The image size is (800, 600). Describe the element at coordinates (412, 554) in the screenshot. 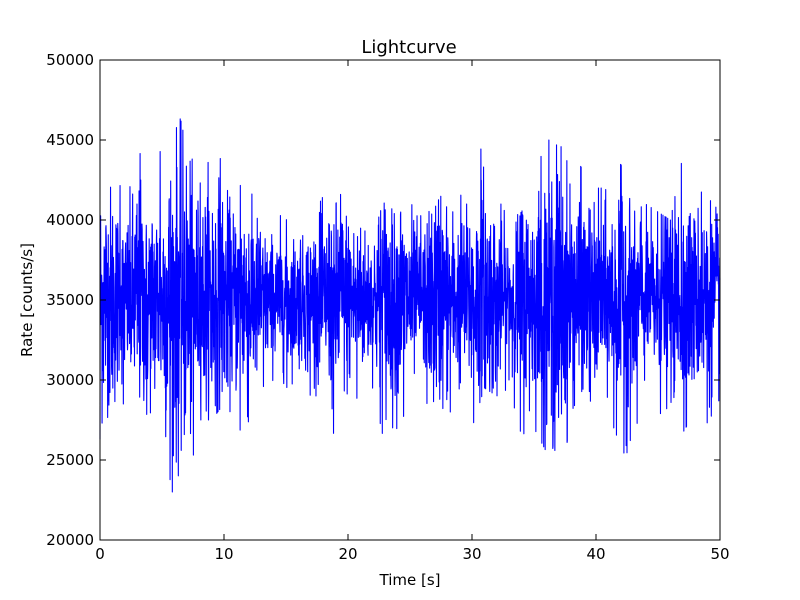

I see `x-tick-labels: 0 10 20 30 40 50` at that location.